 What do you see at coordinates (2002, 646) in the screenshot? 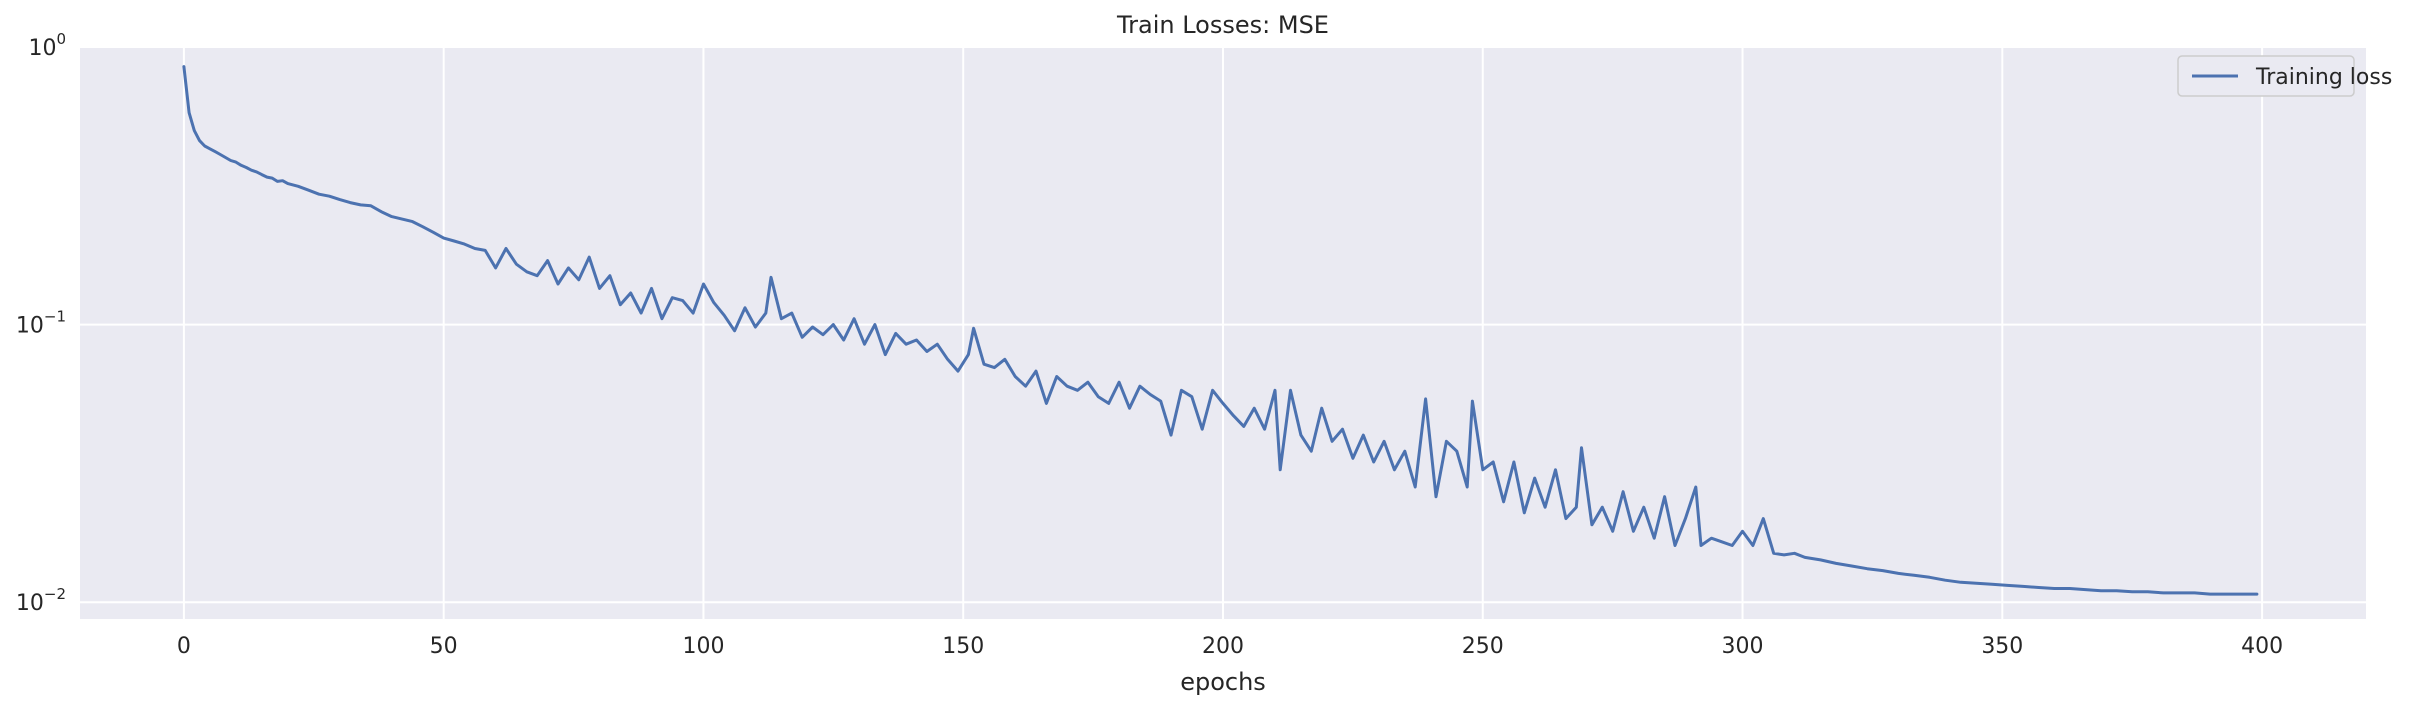
I see `x-tick-label: 350` at bounding box center [2002, 646].